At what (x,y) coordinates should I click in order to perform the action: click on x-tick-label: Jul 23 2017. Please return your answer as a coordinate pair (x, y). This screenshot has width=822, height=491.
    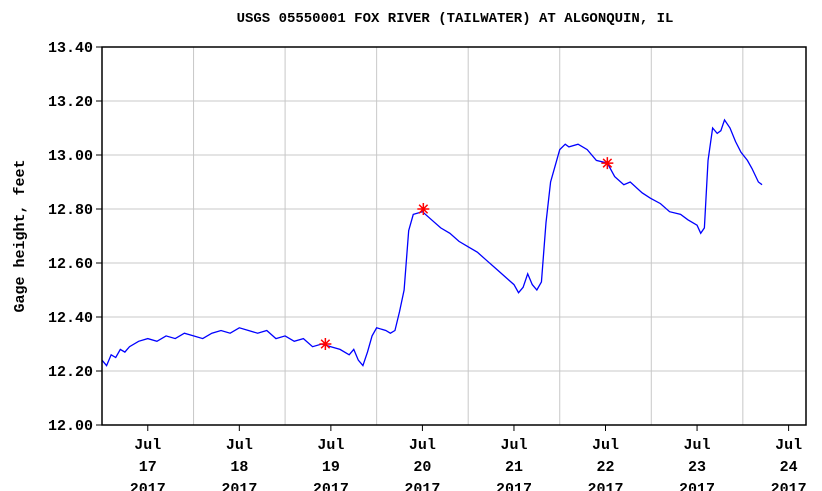
    Looking at the image, I should click on (697, 464).